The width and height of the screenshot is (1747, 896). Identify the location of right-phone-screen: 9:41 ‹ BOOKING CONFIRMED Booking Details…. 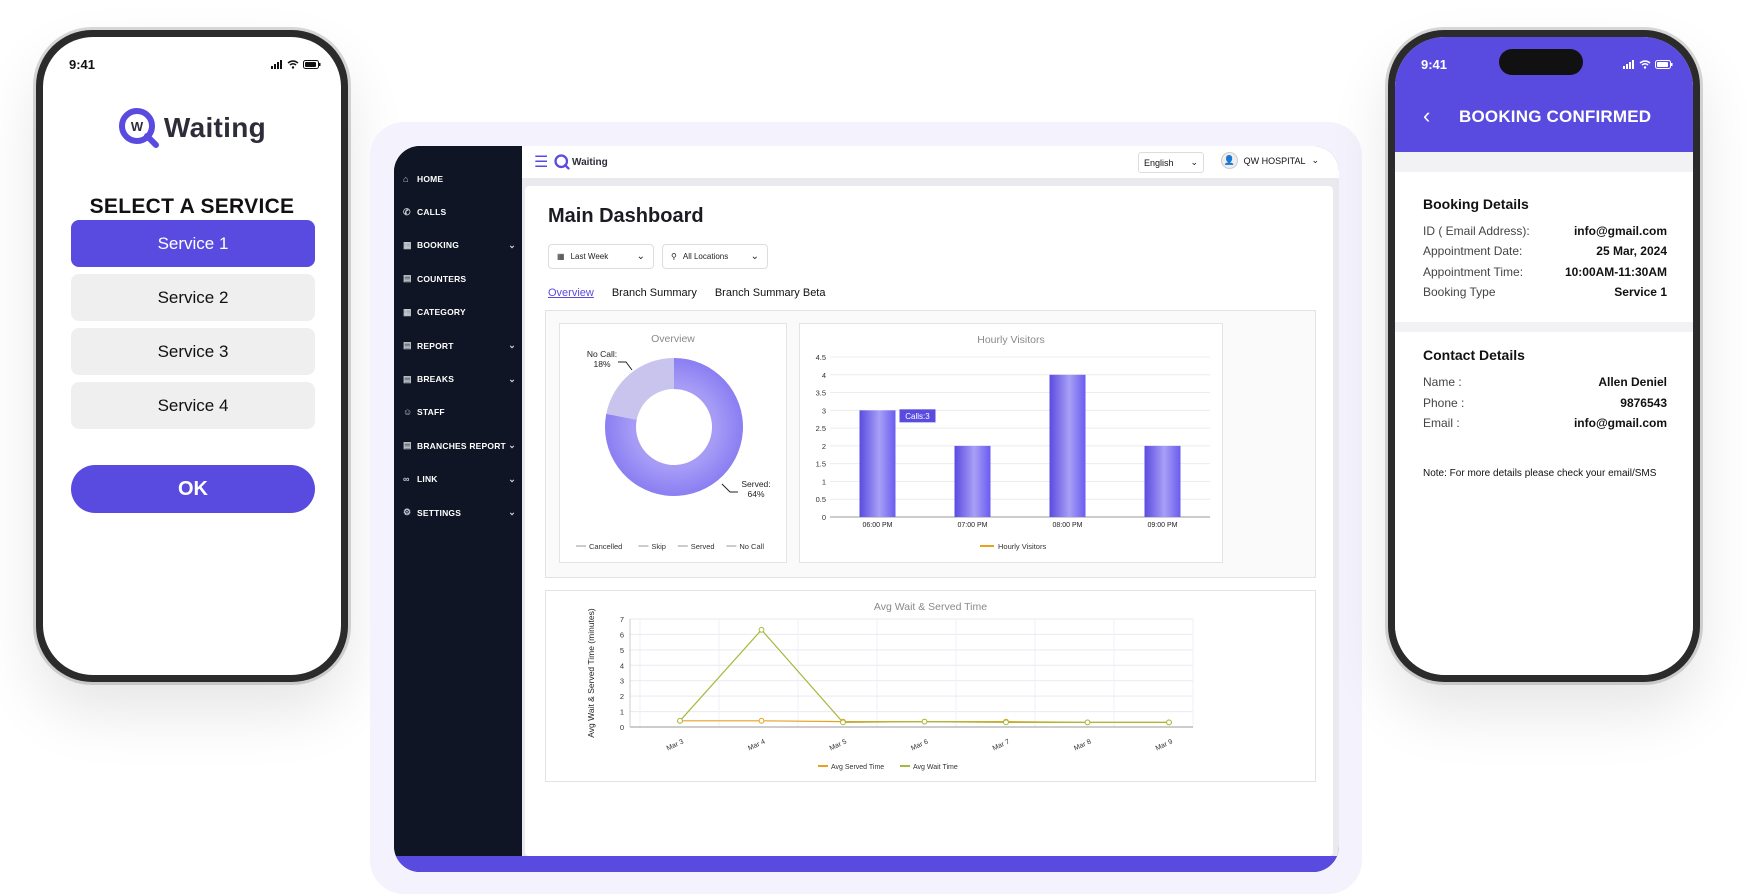
(1544, 356).